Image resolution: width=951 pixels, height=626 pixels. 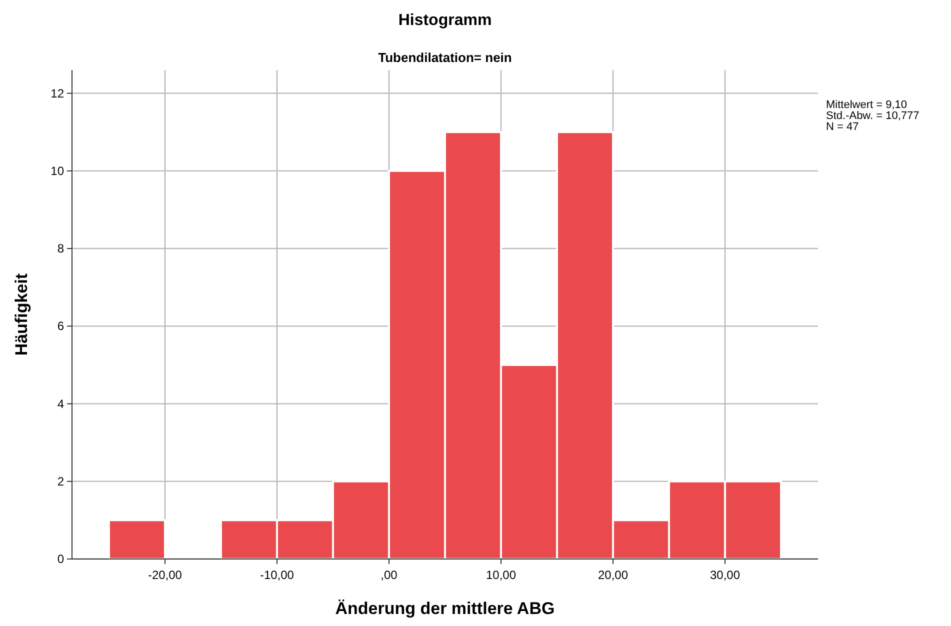 What do you see at coordinates (445, 57) in the screenshot?
I see `chart-subtitle: Tubendilatation= nein` at bounding box center [445, 57].